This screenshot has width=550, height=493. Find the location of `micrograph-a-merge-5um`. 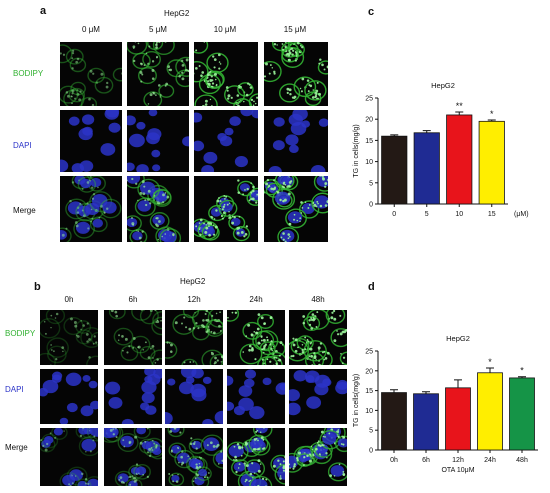

micrograph-a-merge-5um is located at coordinates (158, 209).